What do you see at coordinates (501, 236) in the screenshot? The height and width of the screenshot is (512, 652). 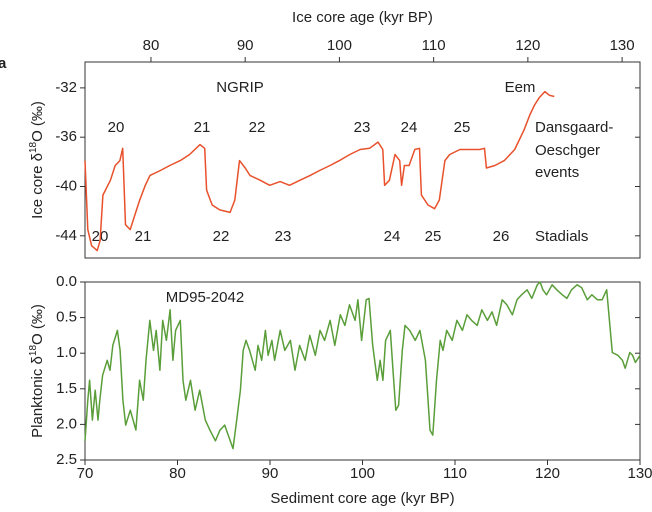 I see `annotation: 26` at bounding box center [501, 236].